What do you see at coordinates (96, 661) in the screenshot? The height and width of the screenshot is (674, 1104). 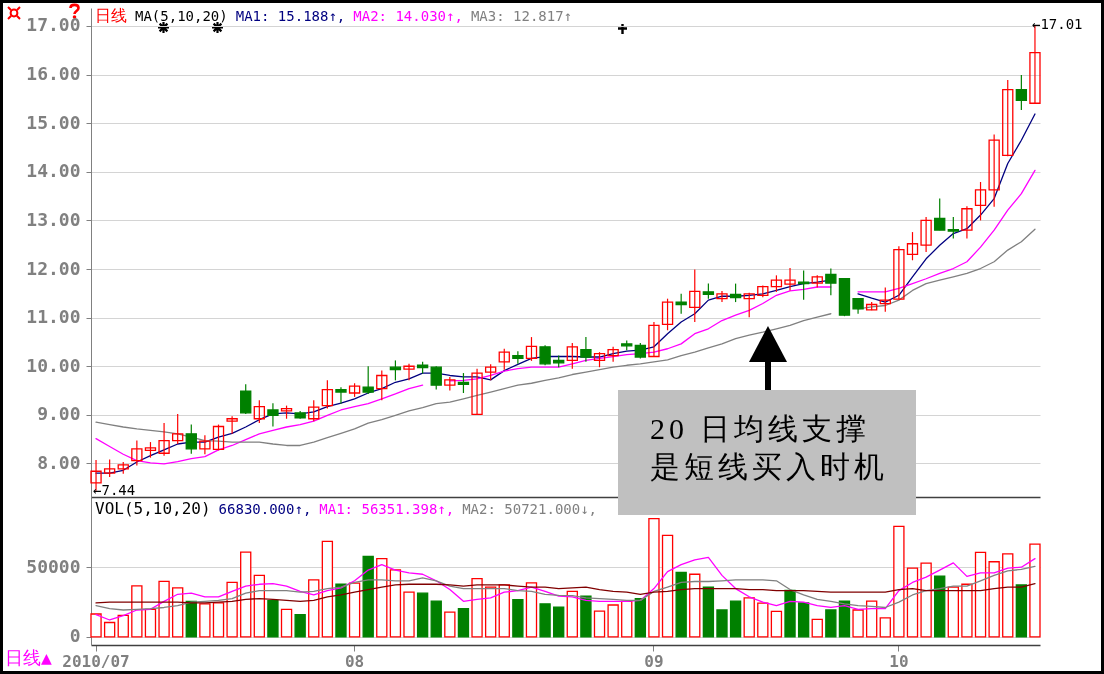 I see `x-tick-label: 2010/07` at bounding box center [96, 661].